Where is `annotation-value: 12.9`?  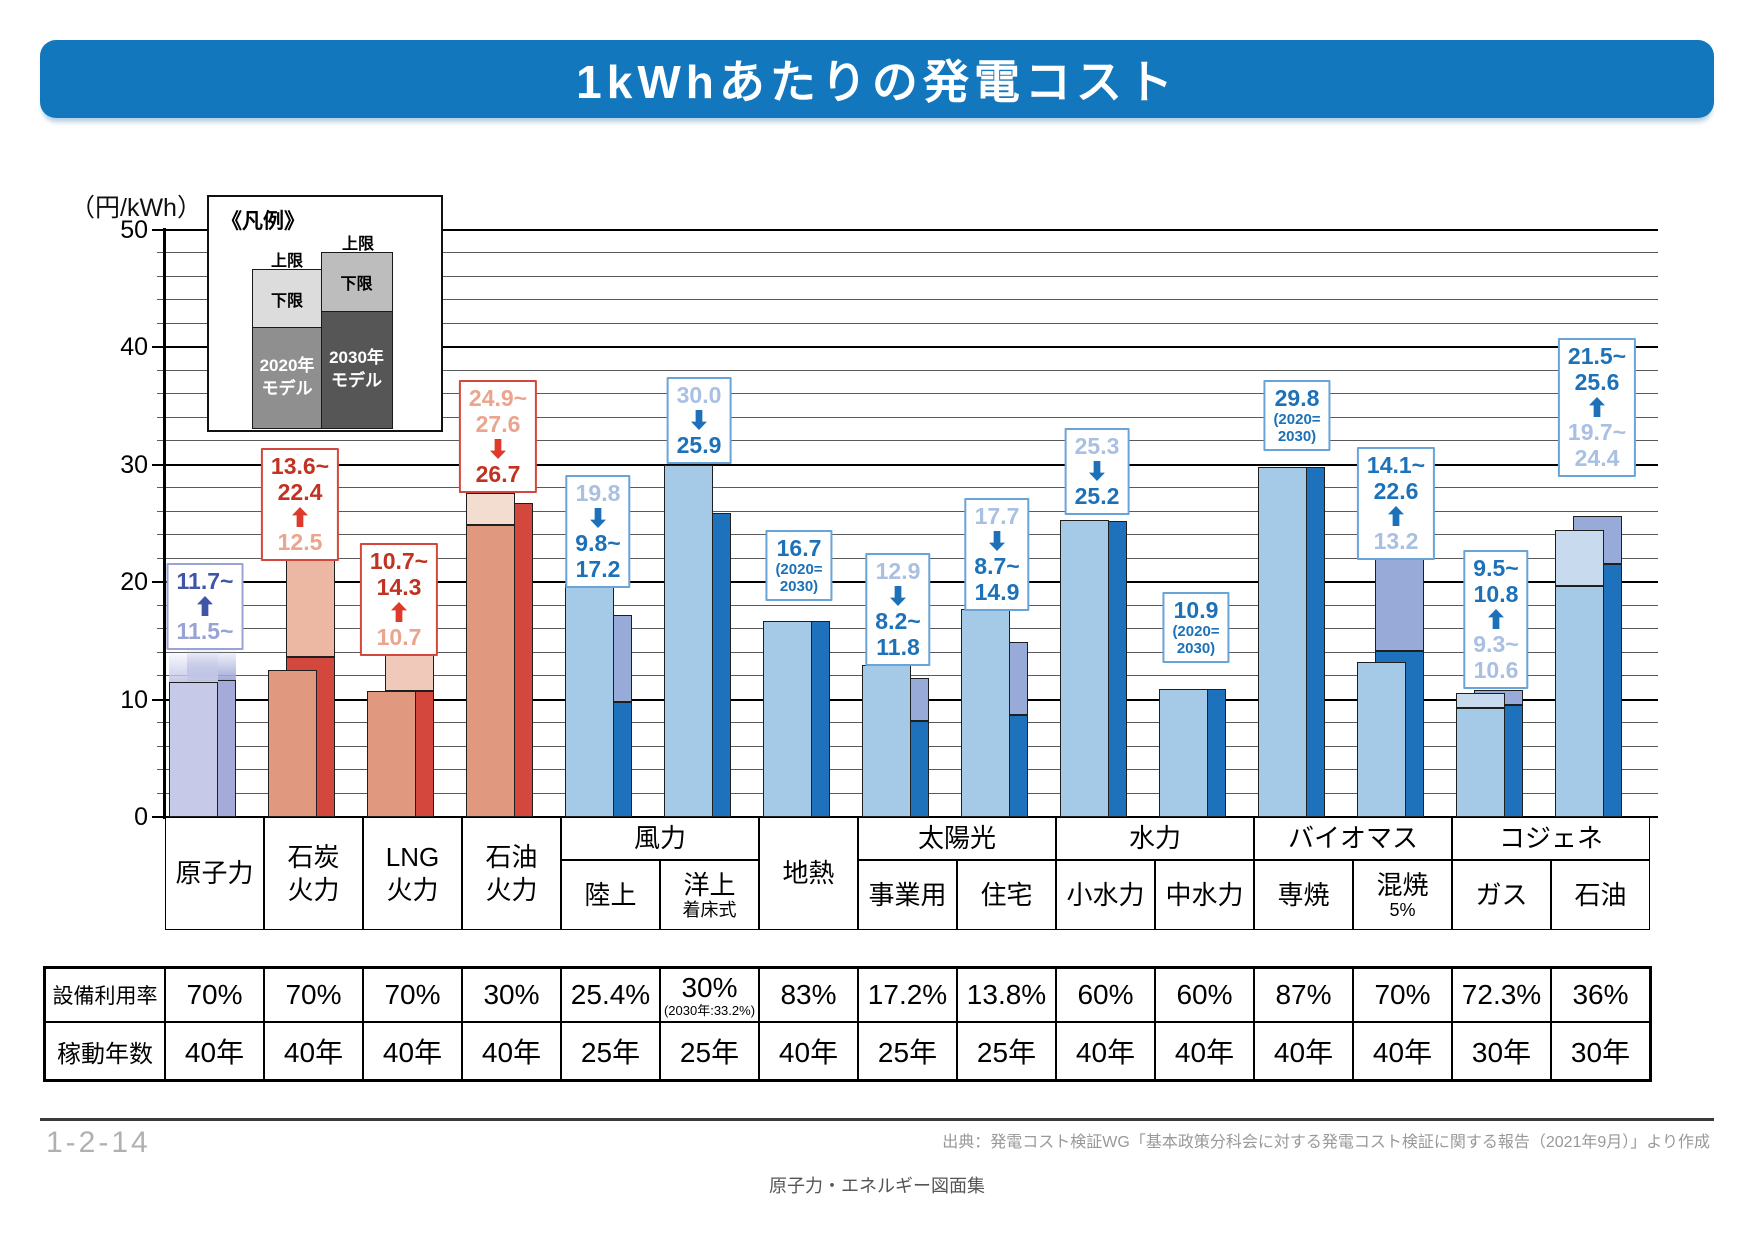
annotation-value: 12.9 is located at coordinates (898, 571).